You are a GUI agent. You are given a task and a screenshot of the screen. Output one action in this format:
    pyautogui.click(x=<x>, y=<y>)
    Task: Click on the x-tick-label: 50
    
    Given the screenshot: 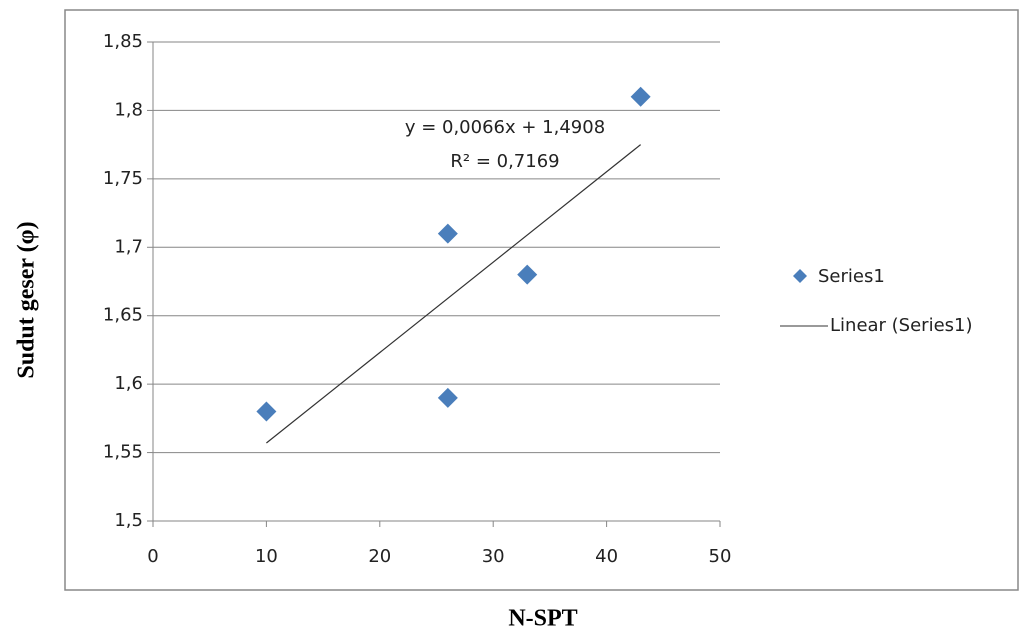 What is the action you would take?
    pyautogui.click(x=720, y=556)
    